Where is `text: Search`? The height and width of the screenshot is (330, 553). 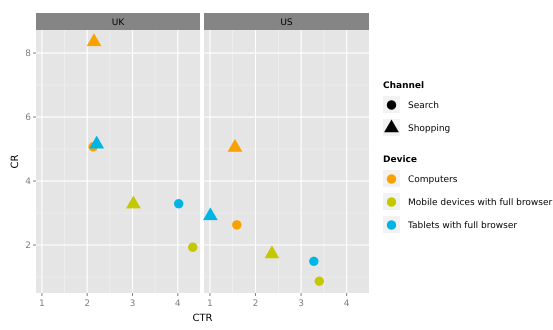 text: Search is located at coordinates (423, 106).